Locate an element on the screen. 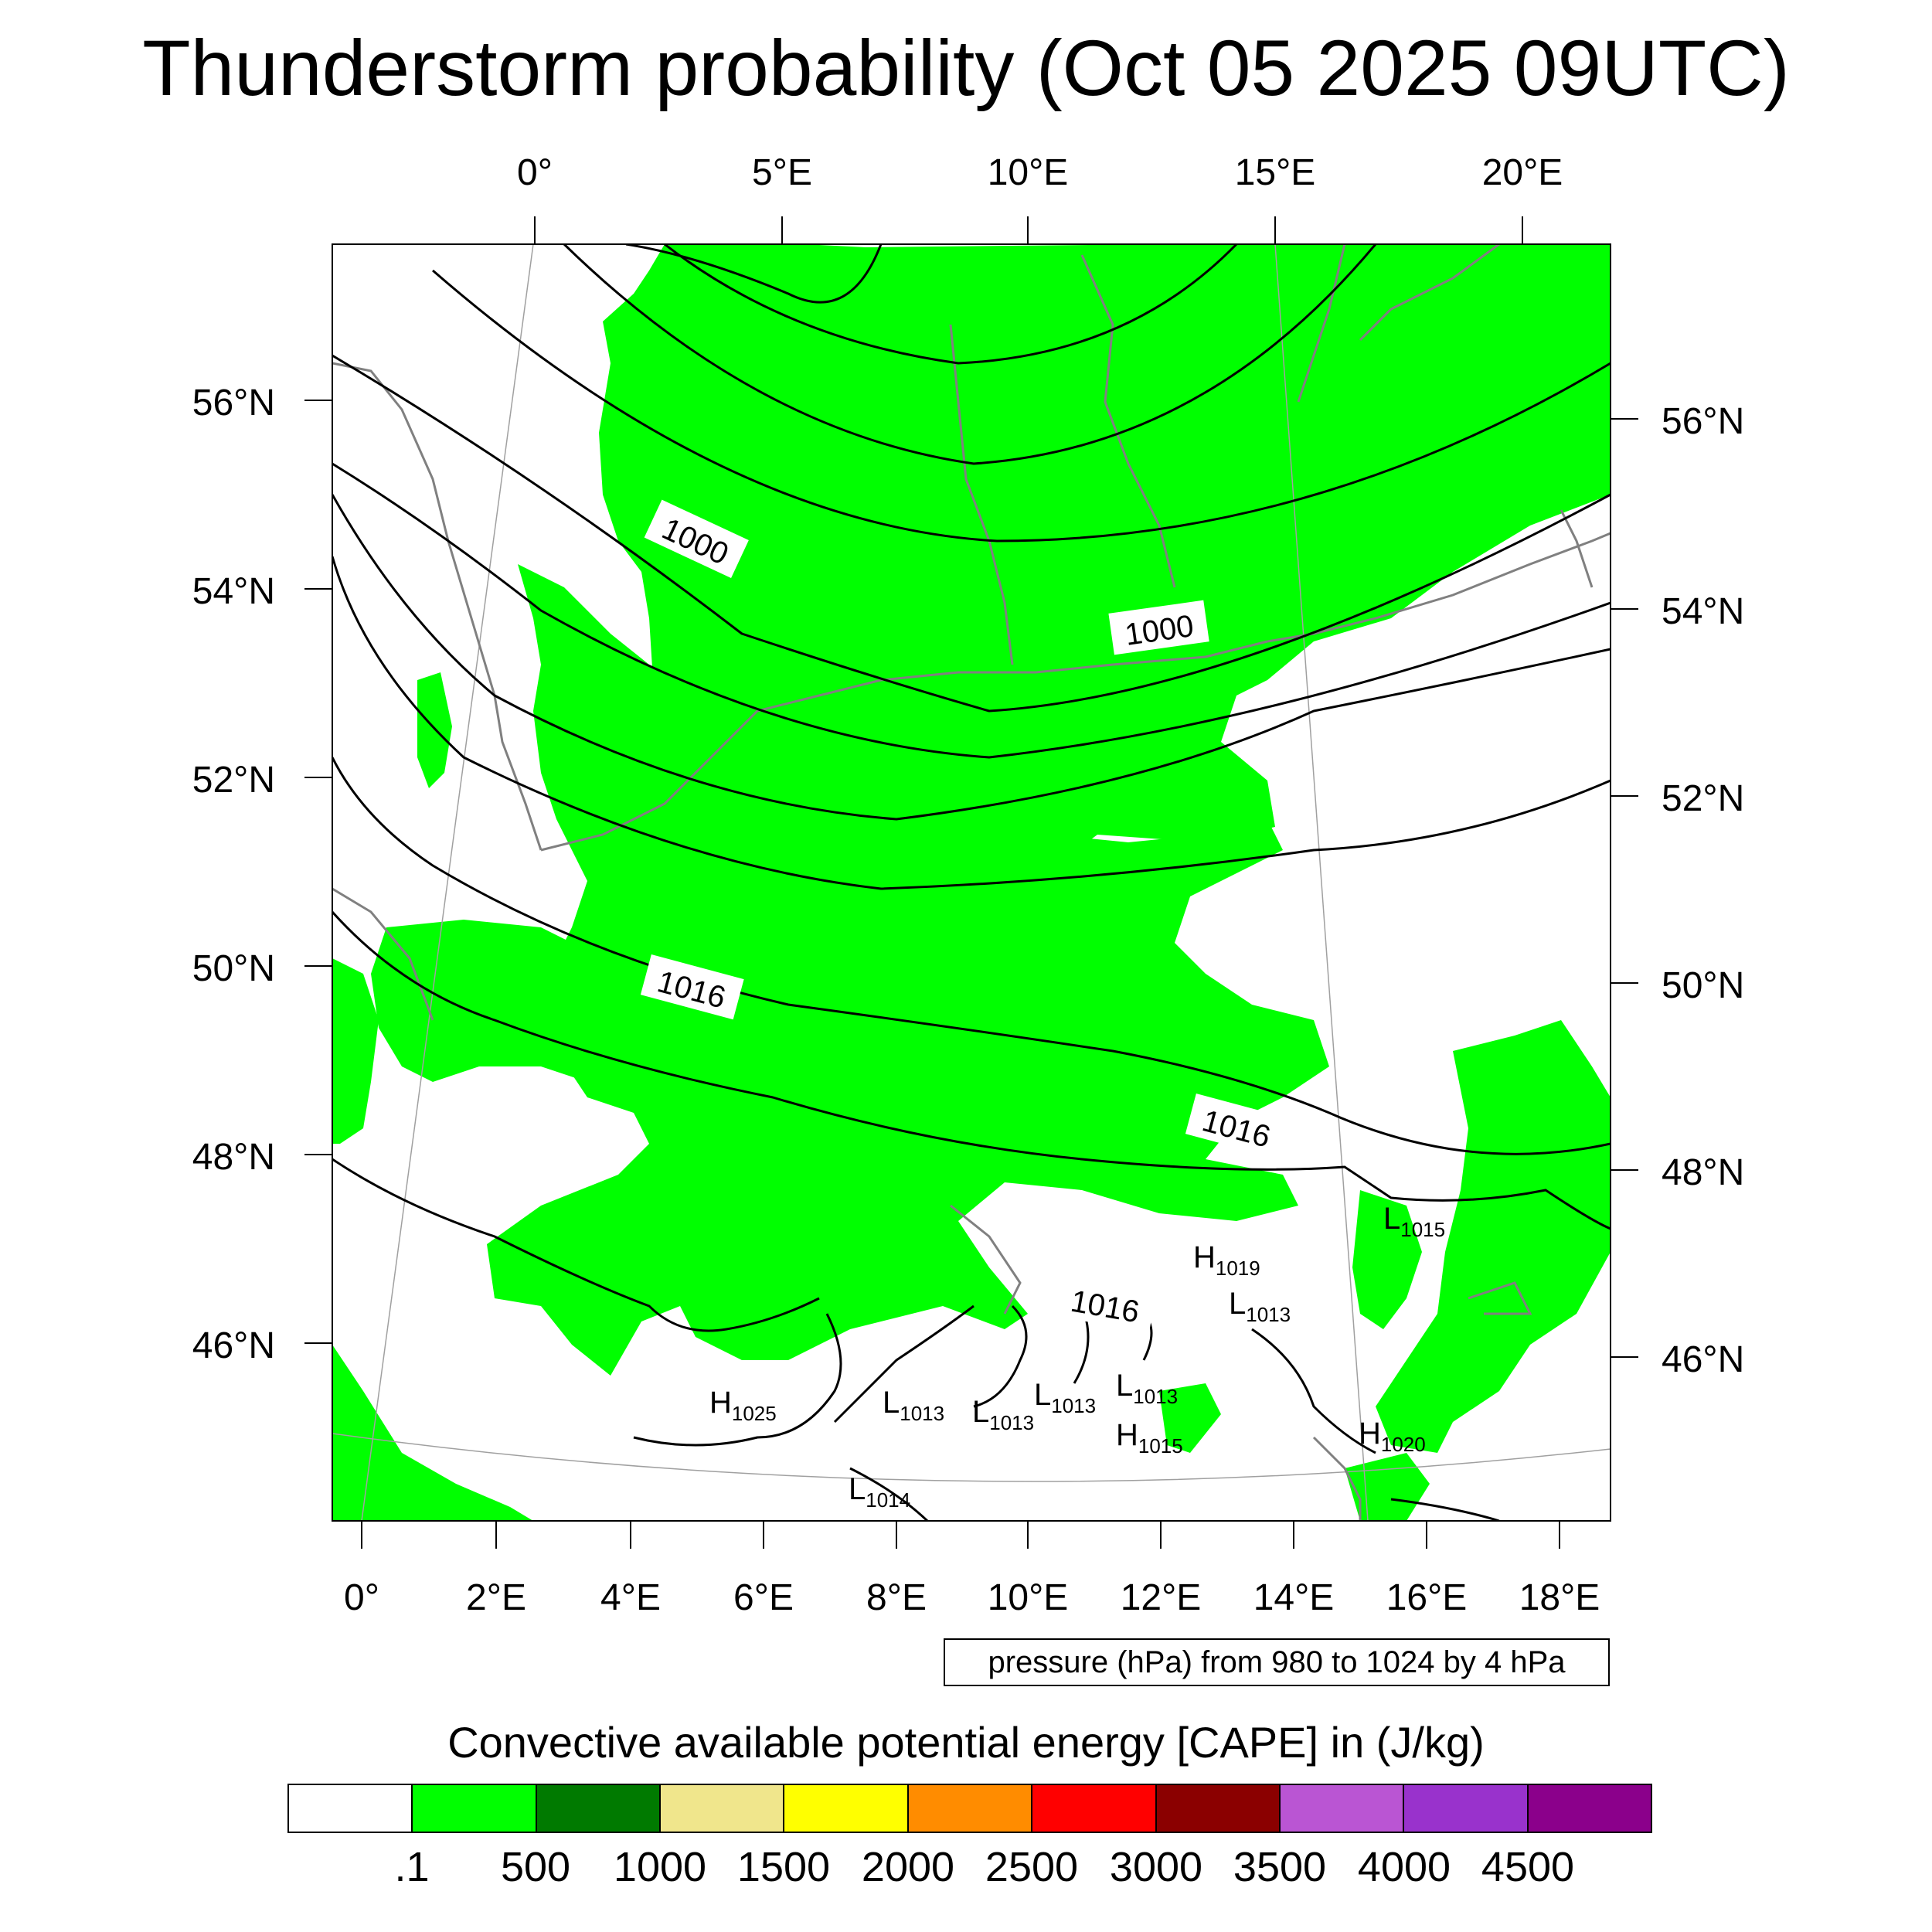 This screenshot has width=1932, height=1932. left-lat-label: 54°N is located at coordinates (234, 592).